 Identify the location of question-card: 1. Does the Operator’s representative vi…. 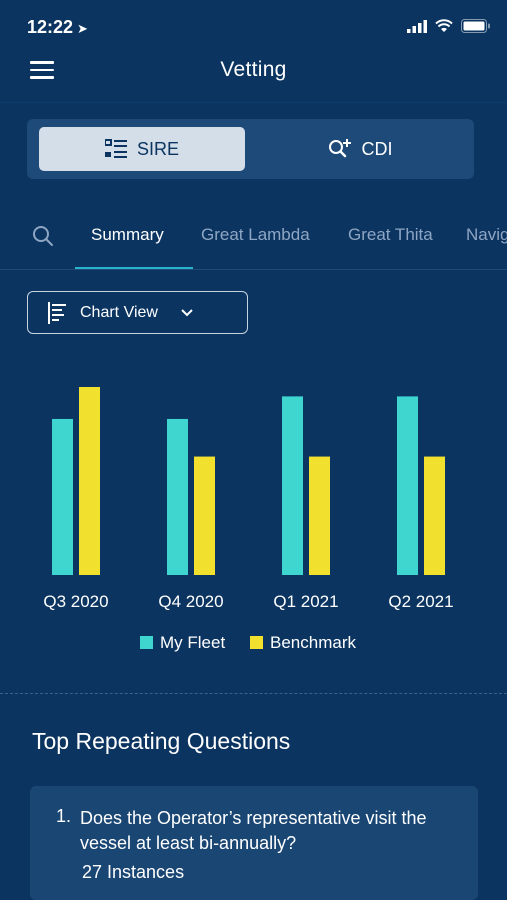
(254, 843).